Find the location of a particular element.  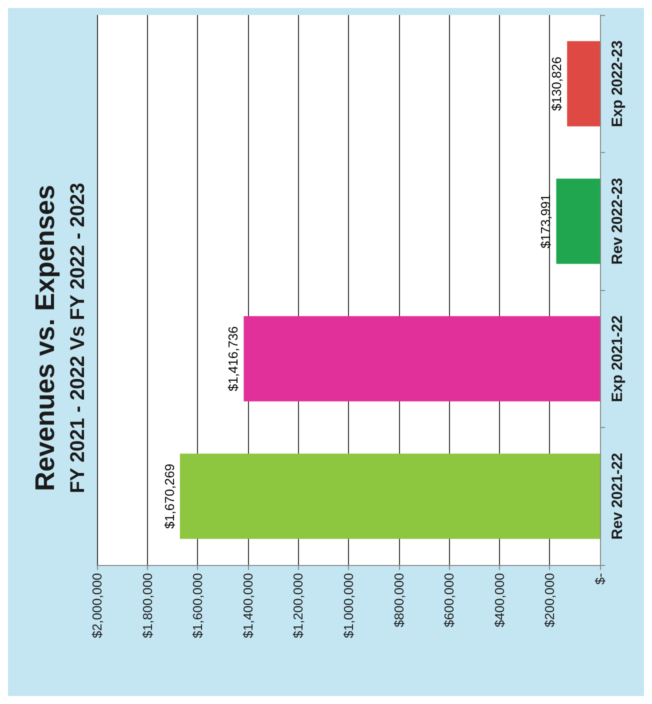

data-label: $1,416,736 is located at coordinates (233, 359).